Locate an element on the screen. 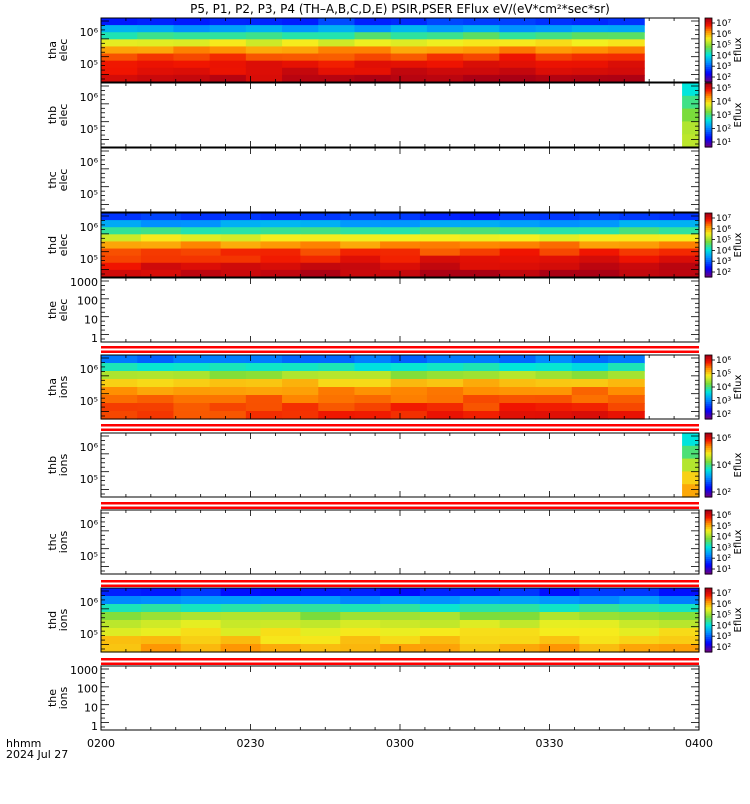 This screenshot has height=804, width=750. y-tick-label: 10⁵ is located at coordinates (89, 259).